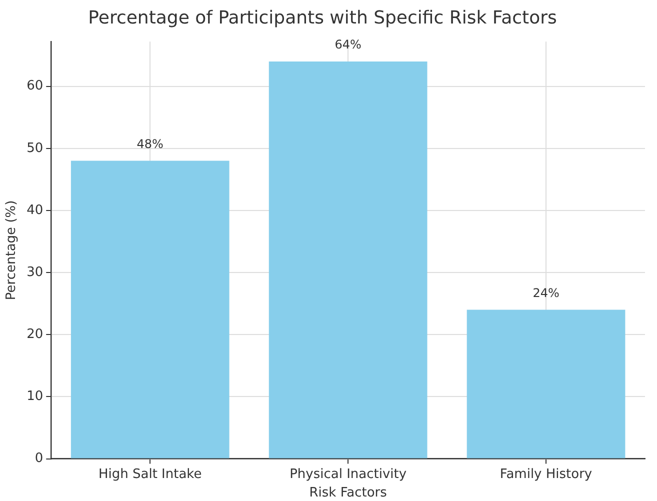  What do you see at coordinates (39, 458) in the screenshot?
I see `y-tick-label: 0` at bounding box center [39, 458].